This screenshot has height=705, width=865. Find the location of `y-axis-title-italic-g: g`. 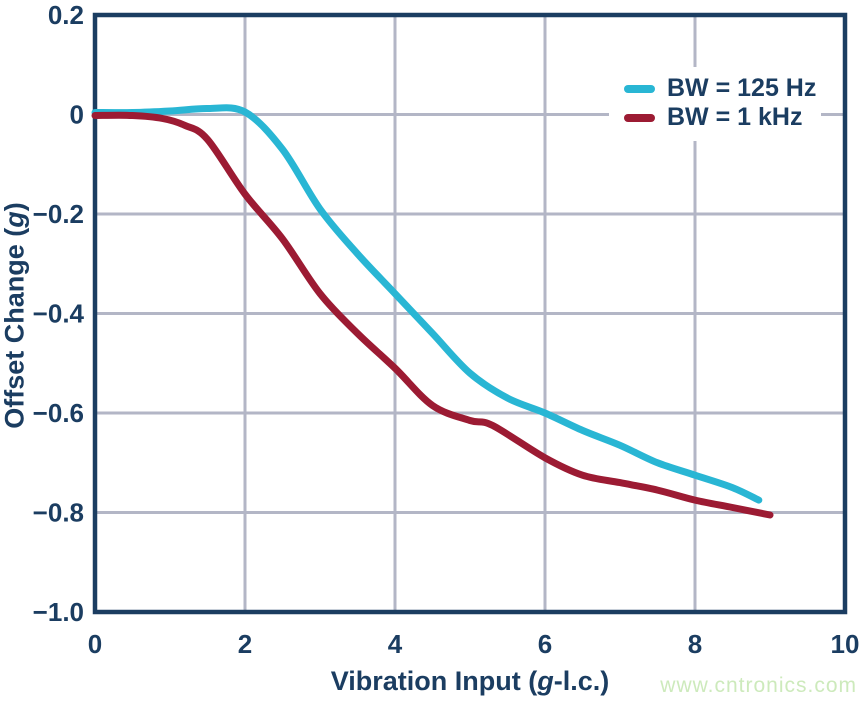

y-axis-title-italic-g: g is located at coordinates (15, 219).